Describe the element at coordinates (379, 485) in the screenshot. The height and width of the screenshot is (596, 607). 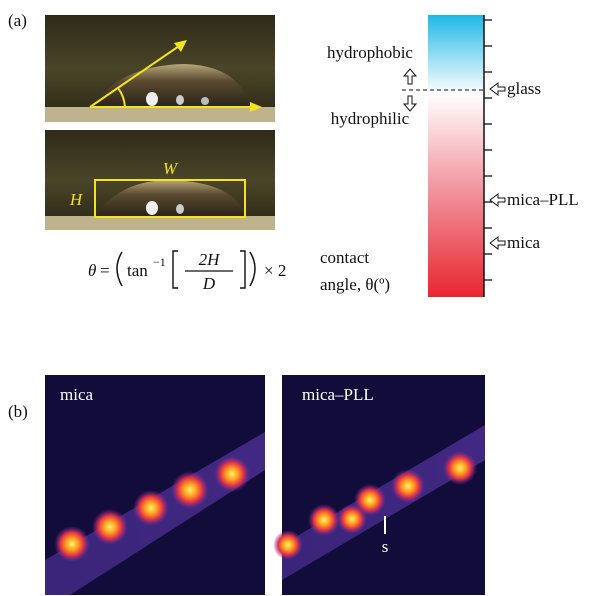
I see `afm-image: s mica–PLL` at that location.